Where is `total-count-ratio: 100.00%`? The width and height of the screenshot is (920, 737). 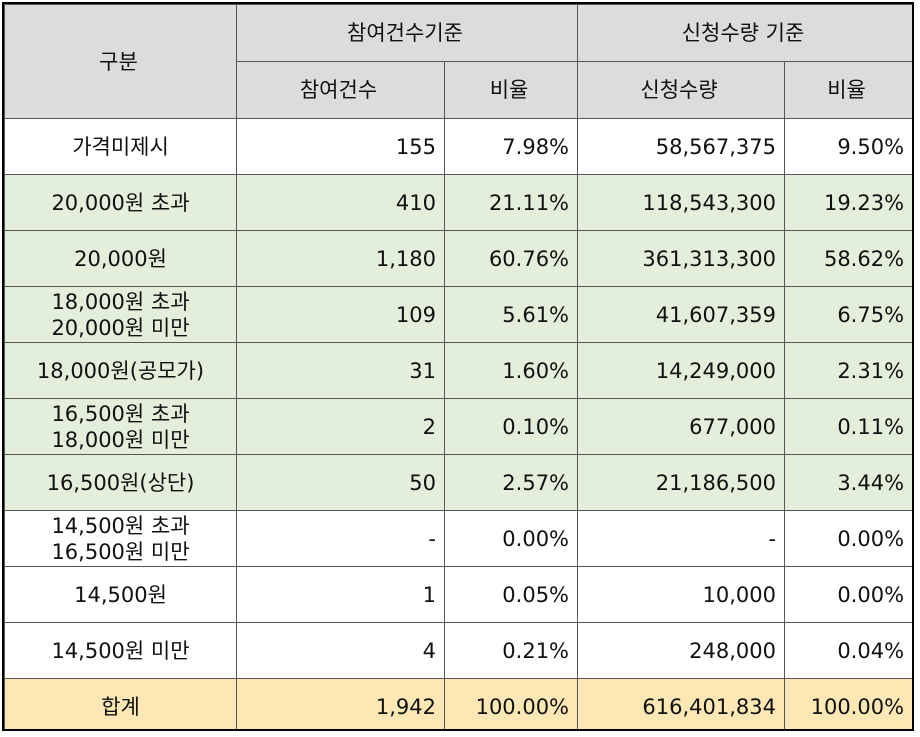
total-count-ratio: 100.00% is located at coordinates (511, 703).